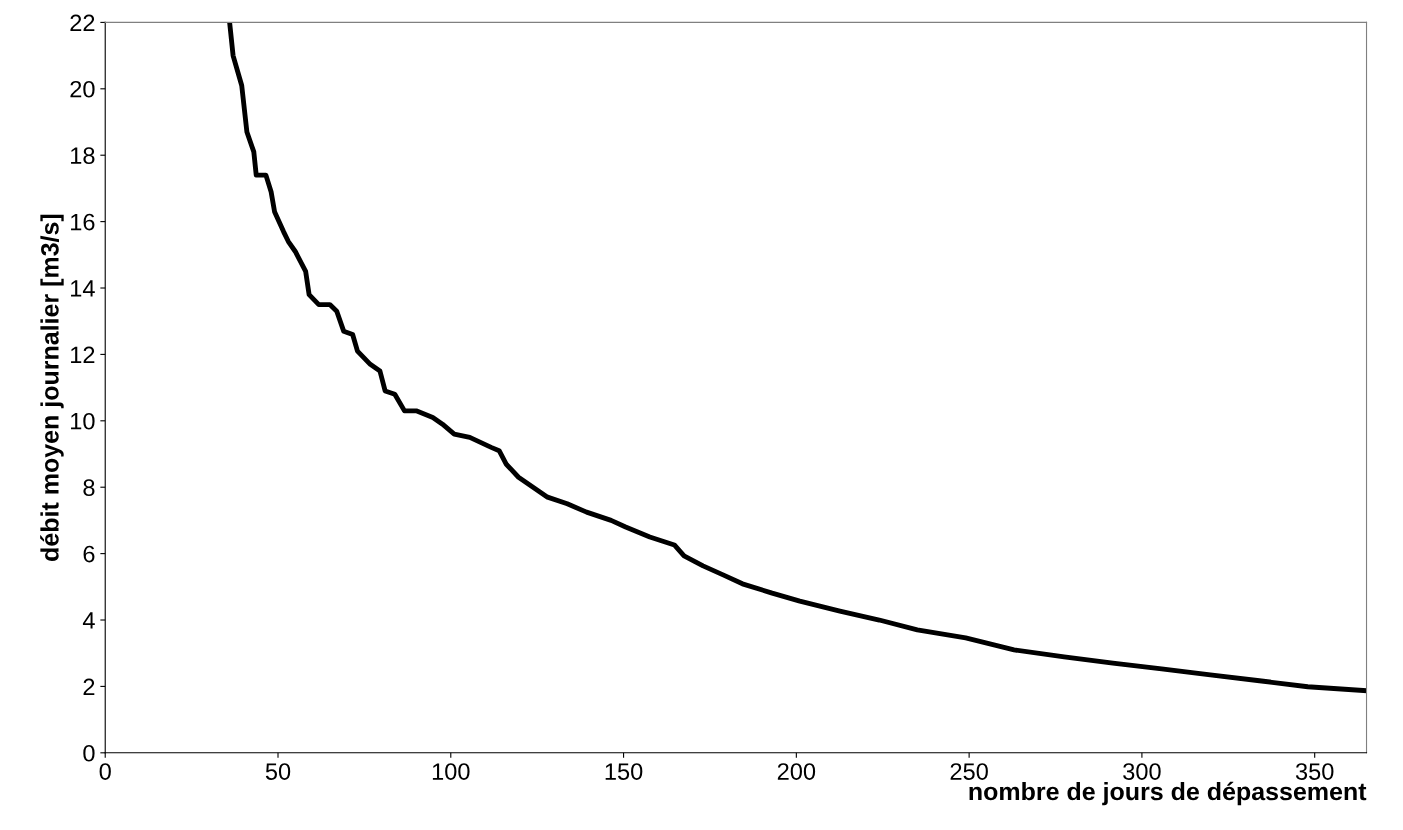  I want to click on y-tick-label: 22, so click(82, 22).